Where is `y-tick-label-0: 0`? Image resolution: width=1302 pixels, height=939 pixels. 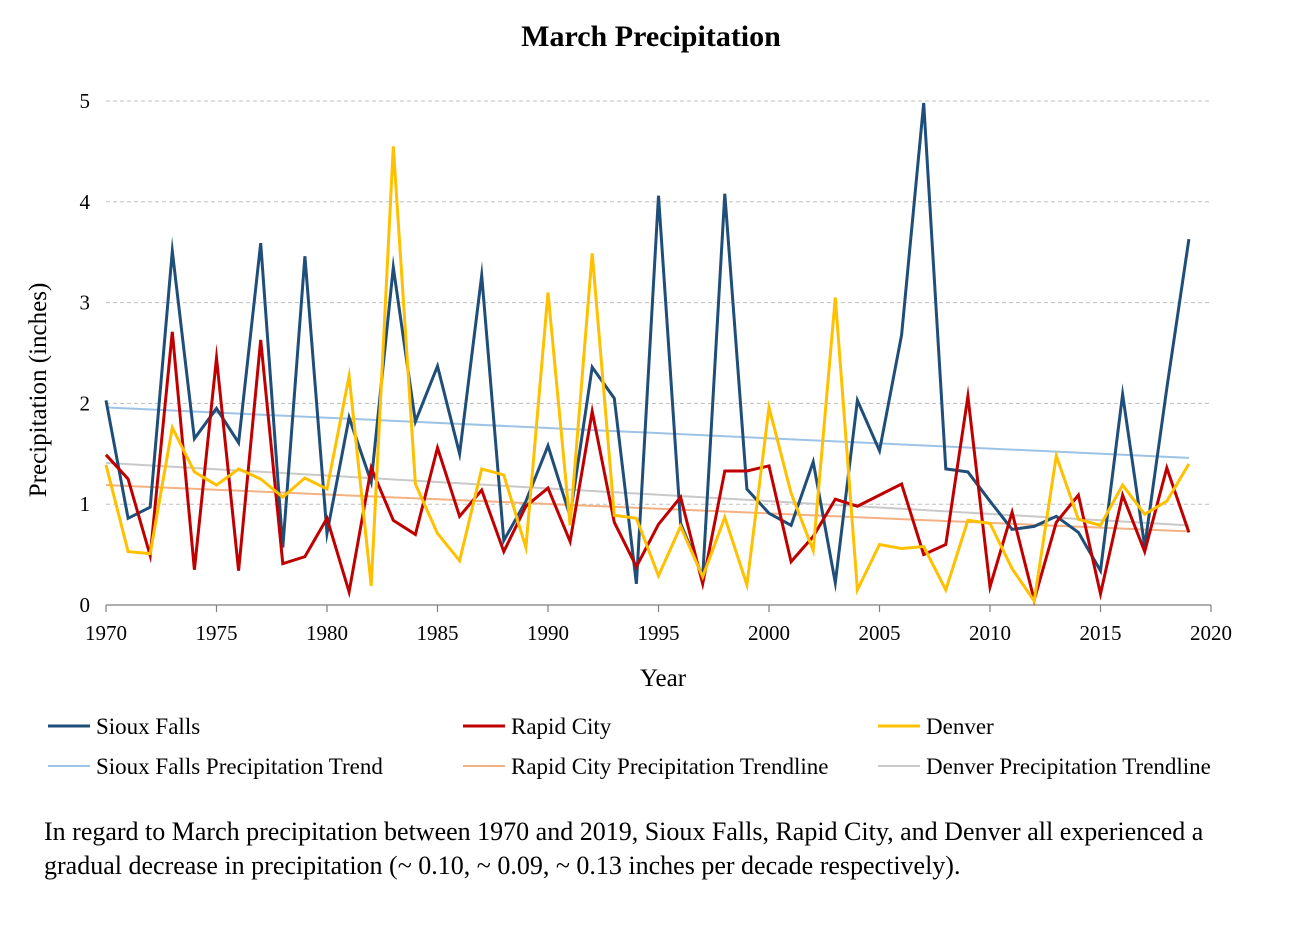
y-tick-label-0: 0 is located at coordinates (85, 605).